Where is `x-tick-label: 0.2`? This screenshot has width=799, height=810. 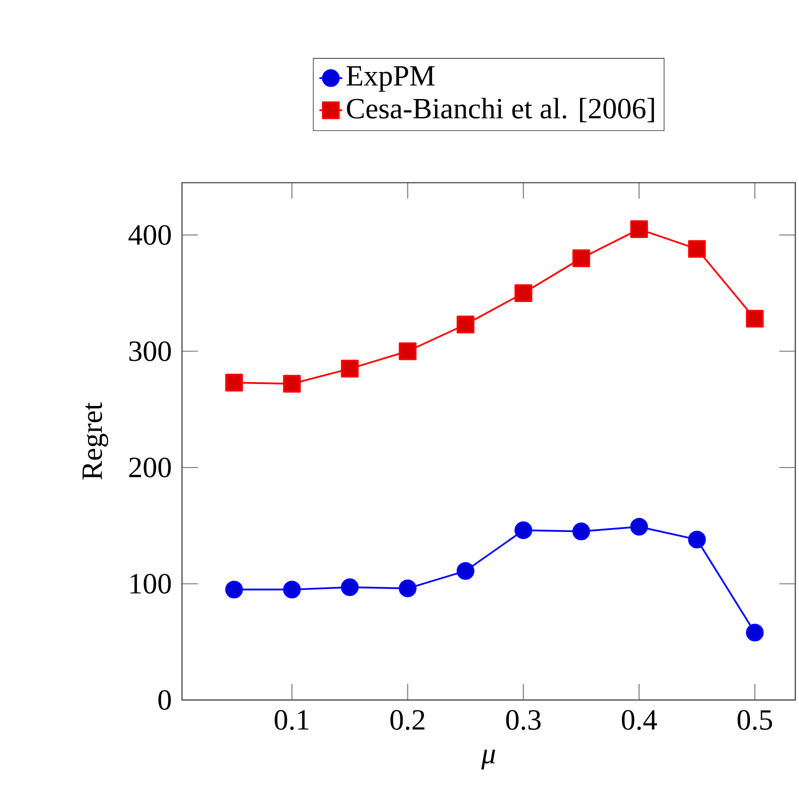
x-tick-label: 0.2 is located at coordinates (407, 720).